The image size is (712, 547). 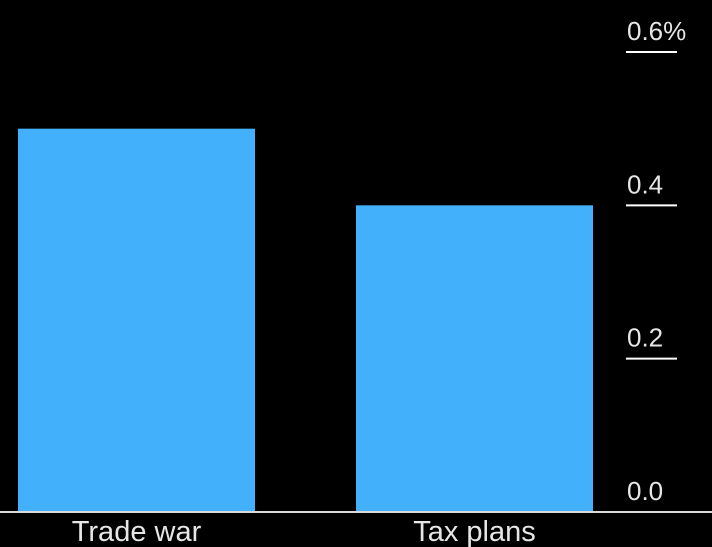 I want to click on x-axis: Trade war Tax plans, so click(x=304, y=531).